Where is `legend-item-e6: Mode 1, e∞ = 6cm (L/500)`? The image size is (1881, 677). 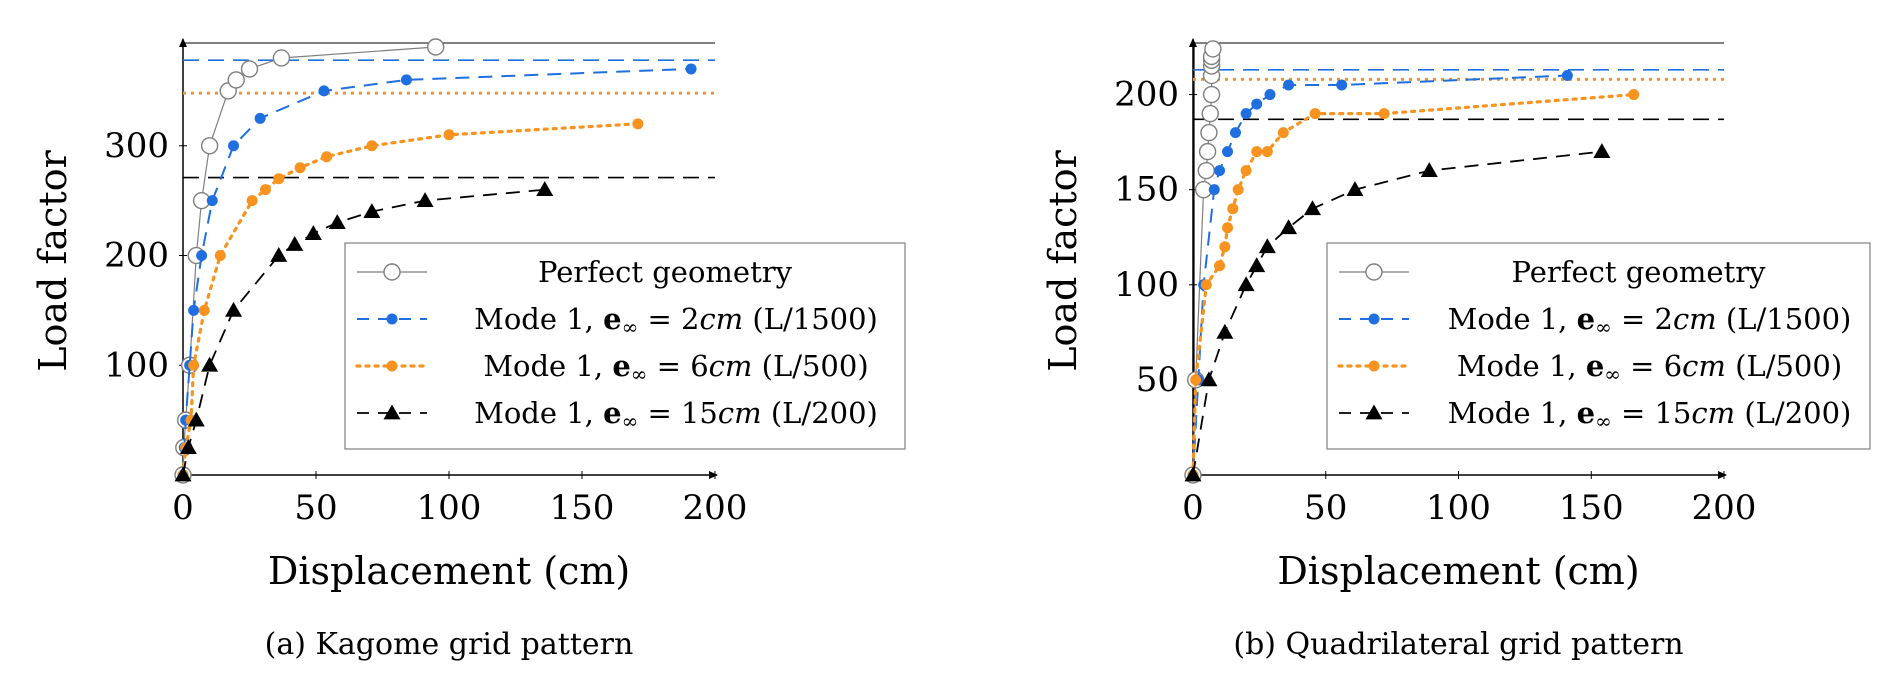
legend-item-e6: Mode 1, e∞ = 6cm (L/500) is located at coordinates (612, 367).